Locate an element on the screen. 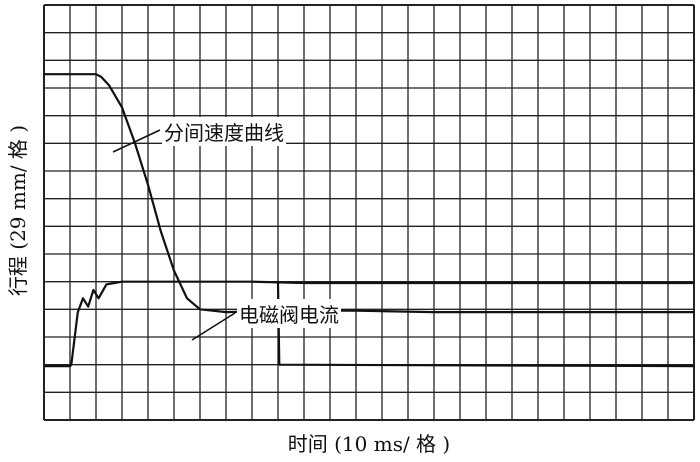  annotation-speed-curve: 分间速度曲线 is located at coordinates (224, 131).